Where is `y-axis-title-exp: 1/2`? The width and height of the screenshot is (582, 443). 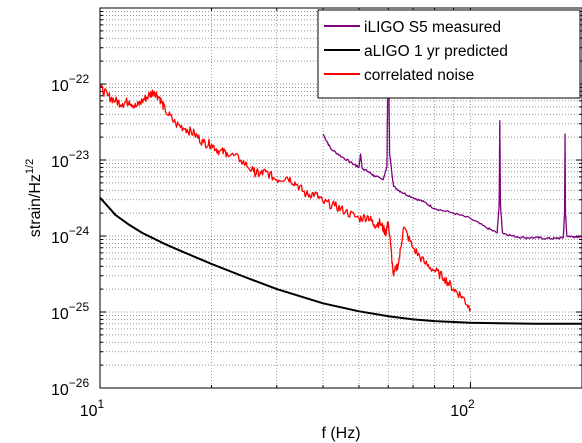
y-axis-title-exp: 1/2 is located at coordinates (30, 166).